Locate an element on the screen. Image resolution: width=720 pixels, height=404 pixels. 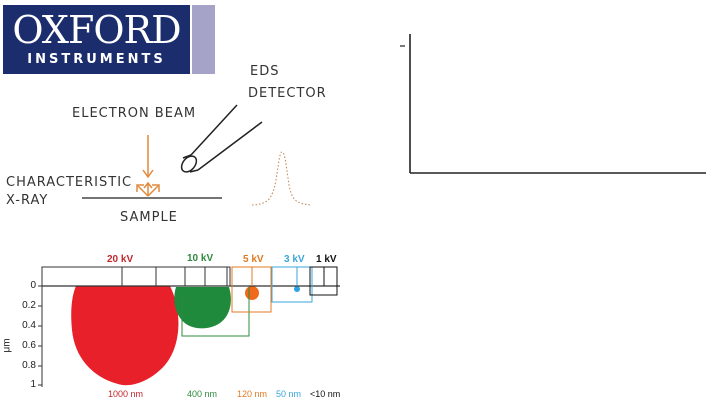
logo-wordmark: OXFORD is located at coordinates (96, 30).